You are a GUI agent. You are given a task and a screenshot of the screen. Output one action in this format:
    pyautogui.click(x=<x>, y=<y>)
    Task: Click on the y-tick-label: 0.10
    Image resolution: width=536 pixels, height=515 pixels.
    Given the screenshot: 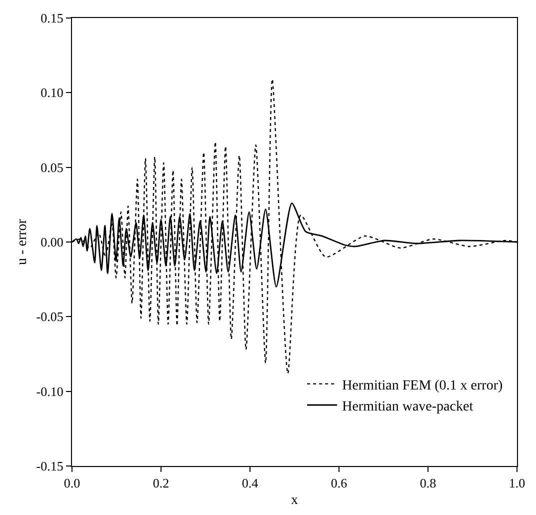 What is the action you would take?
    pyautogui.click(x=52, y=92)
    